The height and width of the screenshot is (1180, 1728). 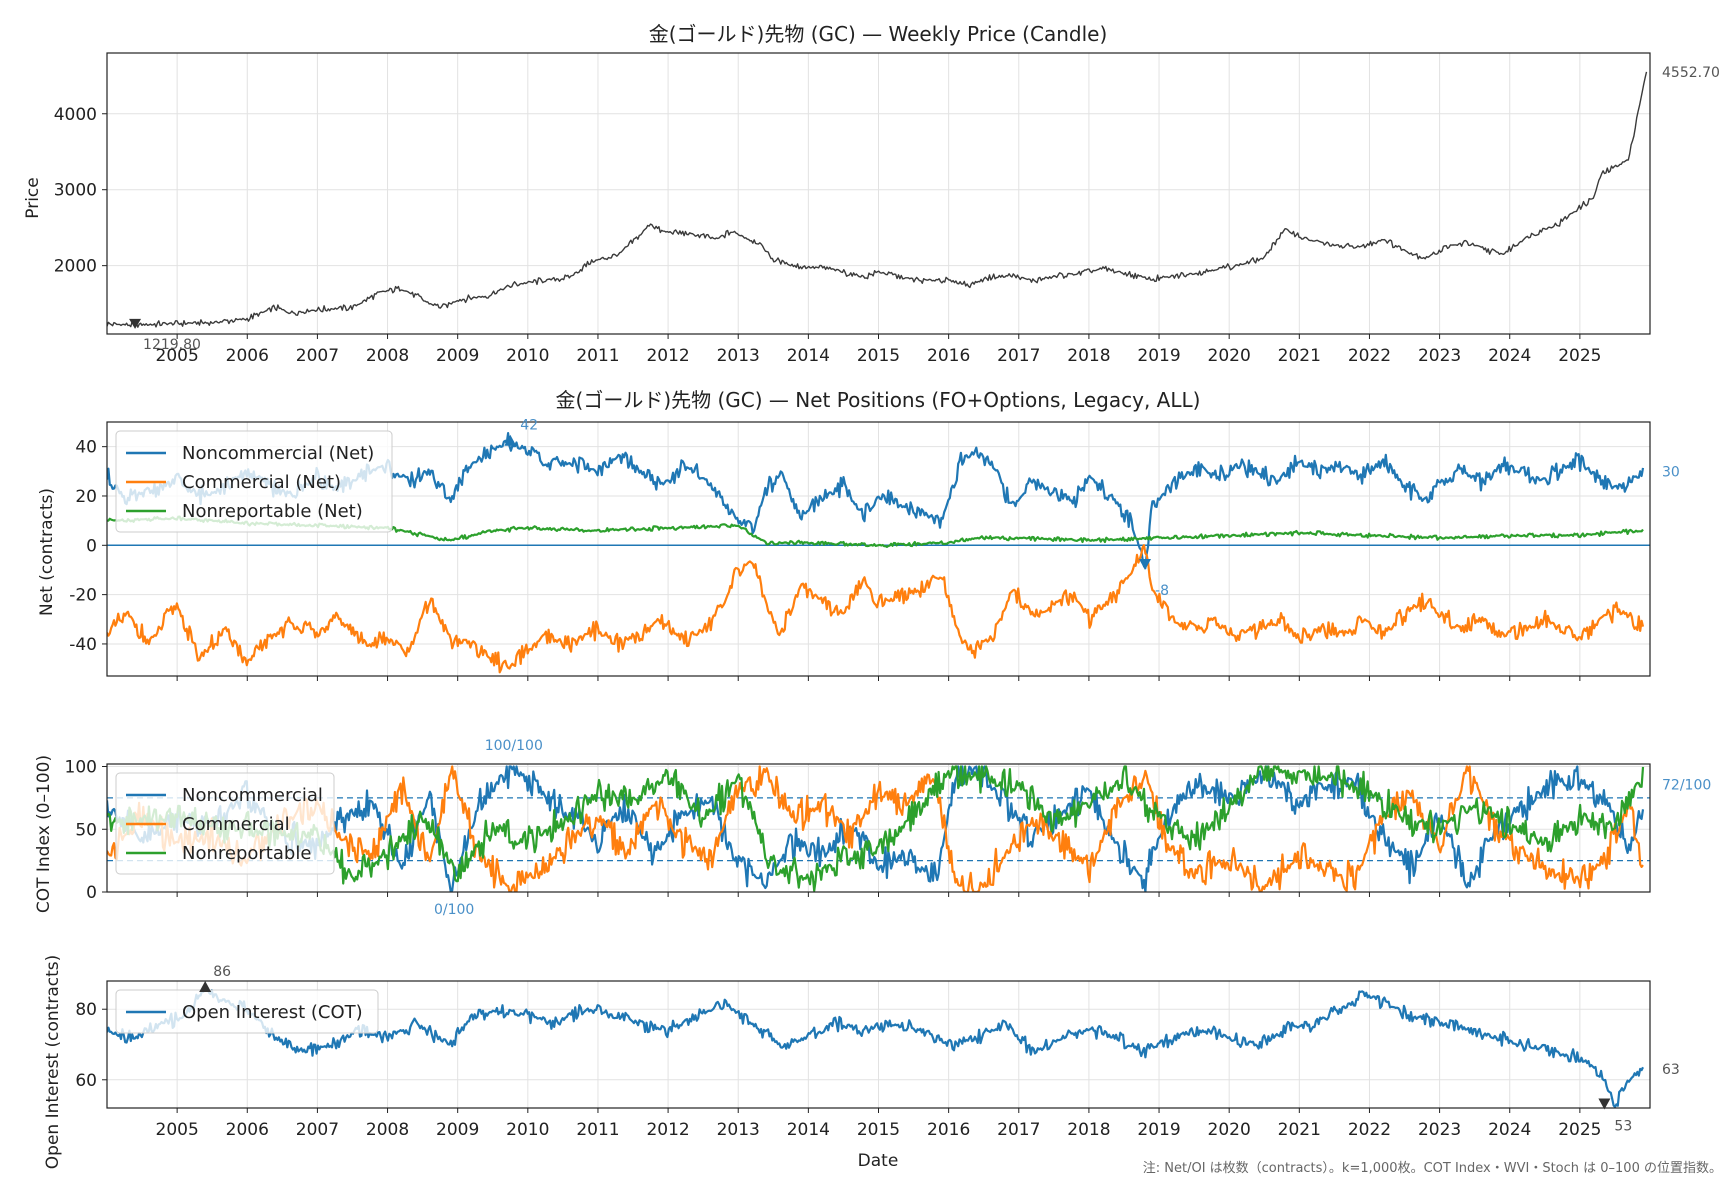 I want to click on plot-area, so click(x=878, y=828).